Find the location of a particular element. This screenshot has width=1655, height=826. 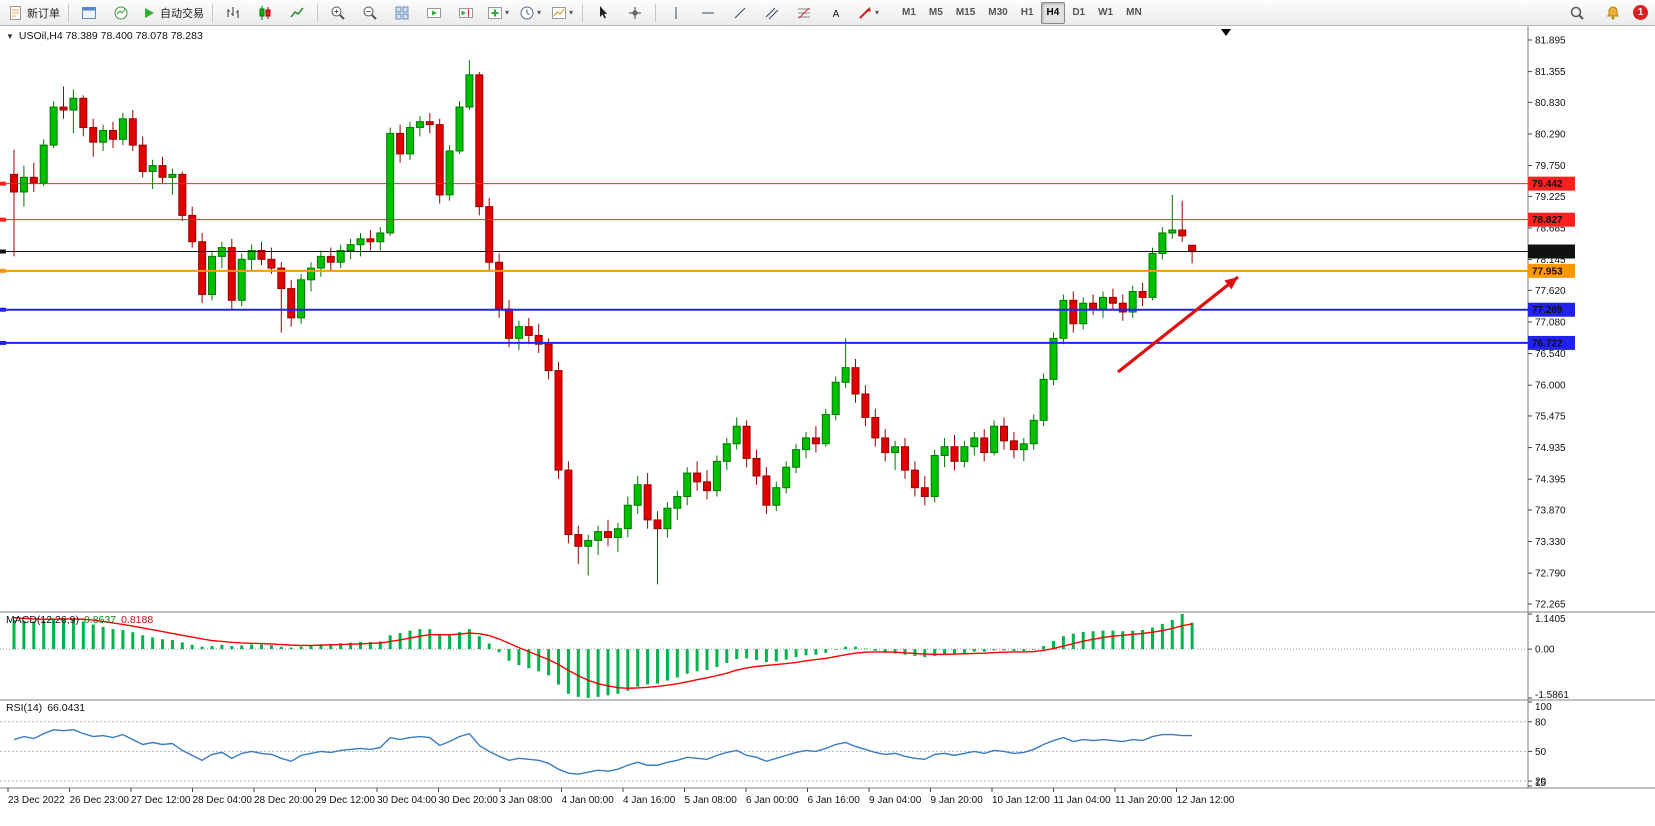

collapse-toggle-icon: ▼ is located at coordinates (10, 36).